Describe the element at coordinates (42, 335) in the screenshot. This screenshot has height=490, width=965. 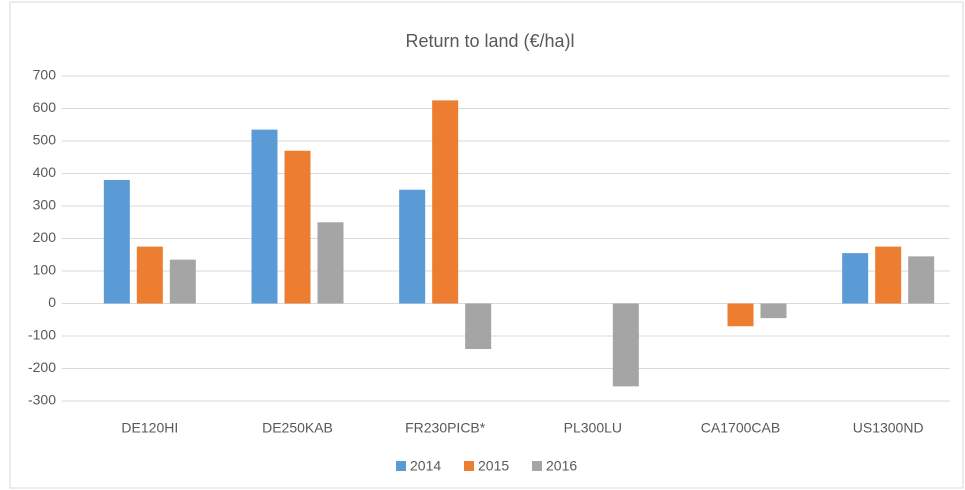
I see `y-tick-label: -100` at that location.